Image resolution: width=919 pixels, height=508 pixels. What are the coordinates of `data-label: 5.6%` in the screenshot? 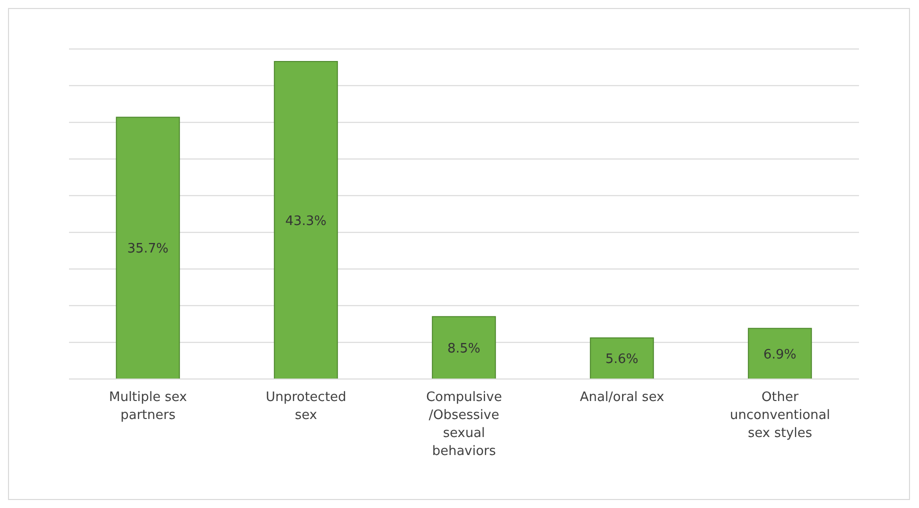 It's located at (621, 360).